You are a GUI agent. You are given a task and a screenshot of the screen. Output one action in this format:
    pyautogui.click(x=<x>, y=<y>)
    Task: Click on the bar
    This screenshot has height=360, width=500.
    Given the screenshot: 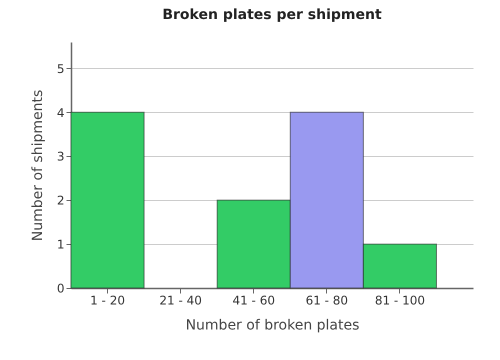 What is the action you would take?
    pyautogui.click(x=107, y=200)
    